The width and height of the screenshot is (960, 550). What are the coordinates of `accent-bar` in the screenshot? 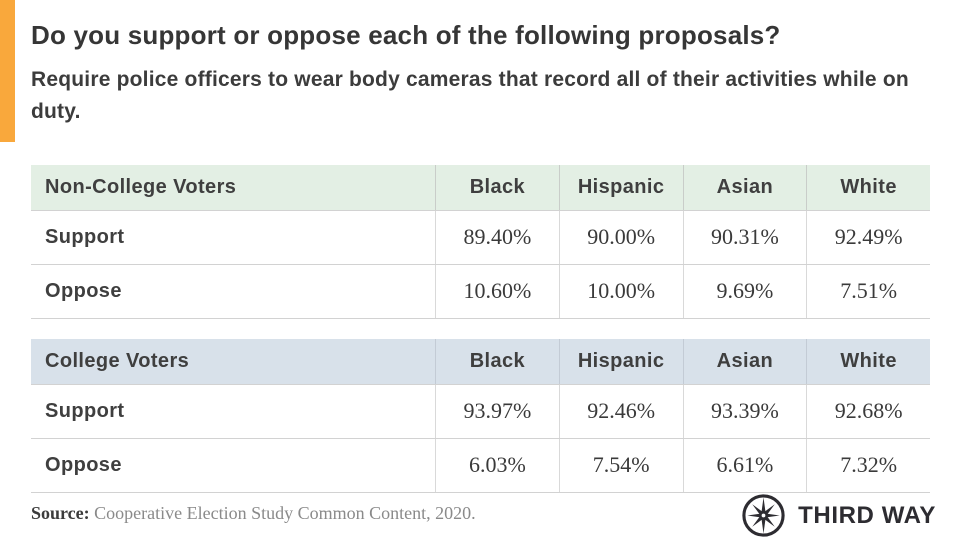 It's located at (7, 71).